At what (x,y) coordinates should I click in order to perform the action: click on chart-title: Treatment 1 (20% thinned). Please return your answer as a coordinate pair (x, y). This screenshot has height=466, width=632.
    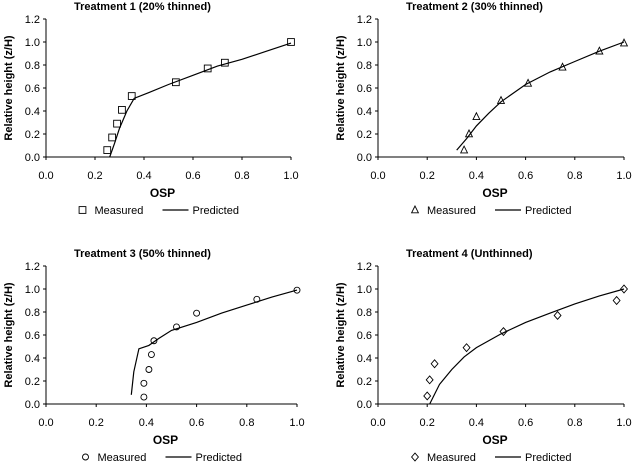
    Looking at the image, I should click on (142, 7).